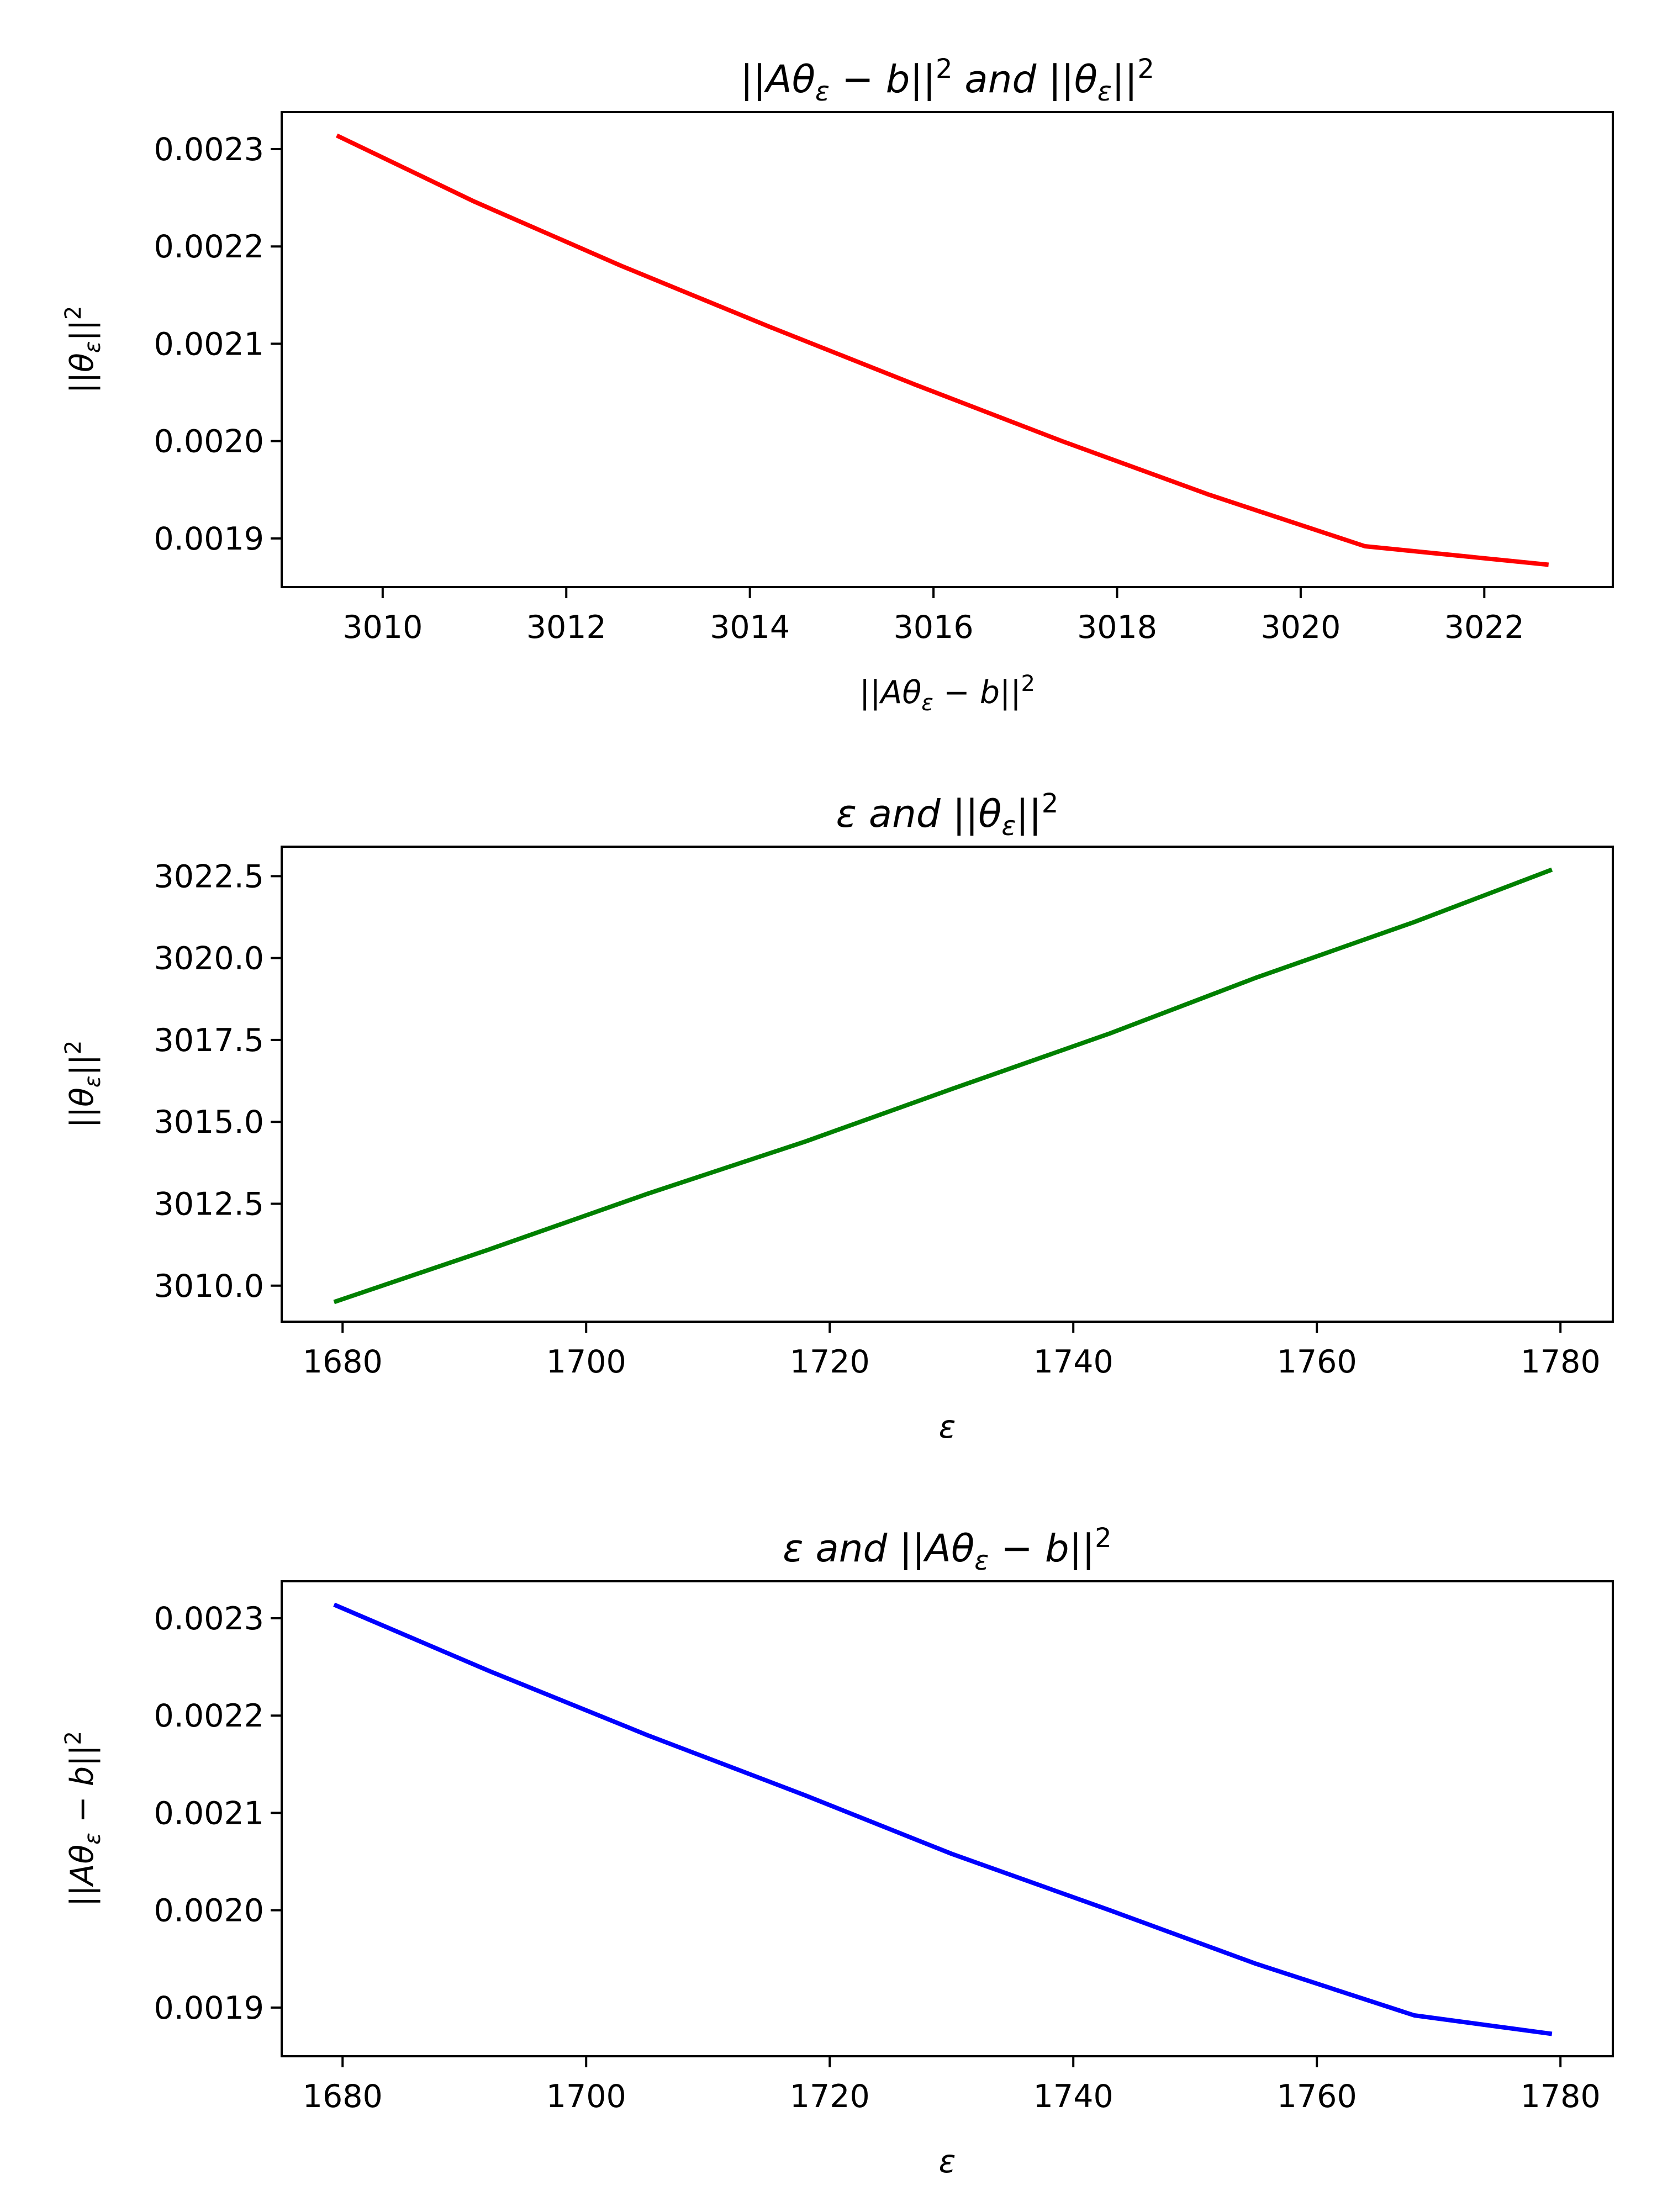  Describe the element at coordinates (830, 1362) in the screenshot. I see `x-tick-label: 1720` at that location.